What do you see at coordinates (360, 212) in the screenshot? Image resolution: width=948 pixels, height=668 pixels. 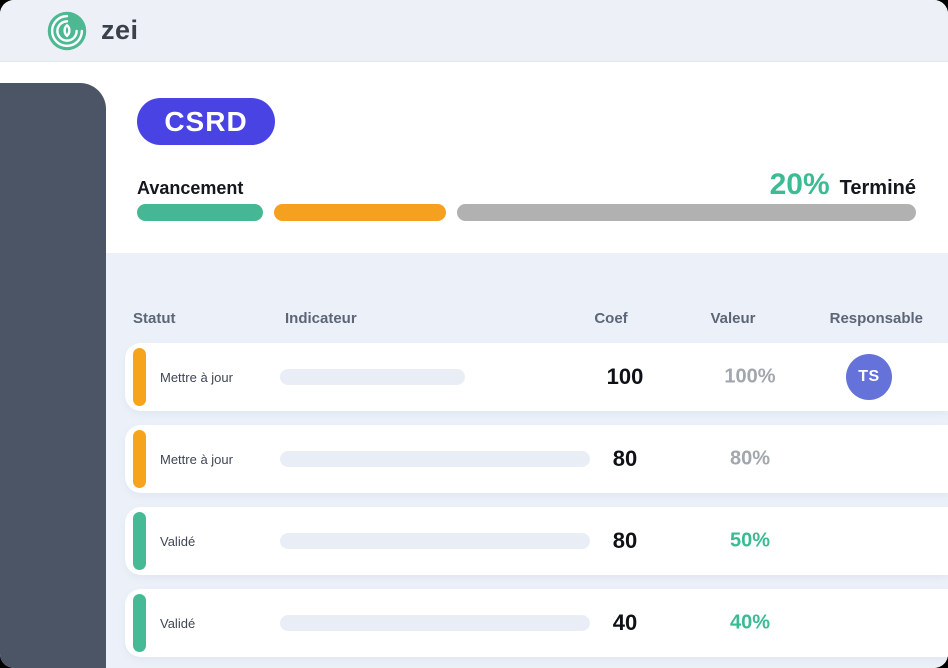 I see `progress-segment-in-progress` at bounding box center [360, 212].